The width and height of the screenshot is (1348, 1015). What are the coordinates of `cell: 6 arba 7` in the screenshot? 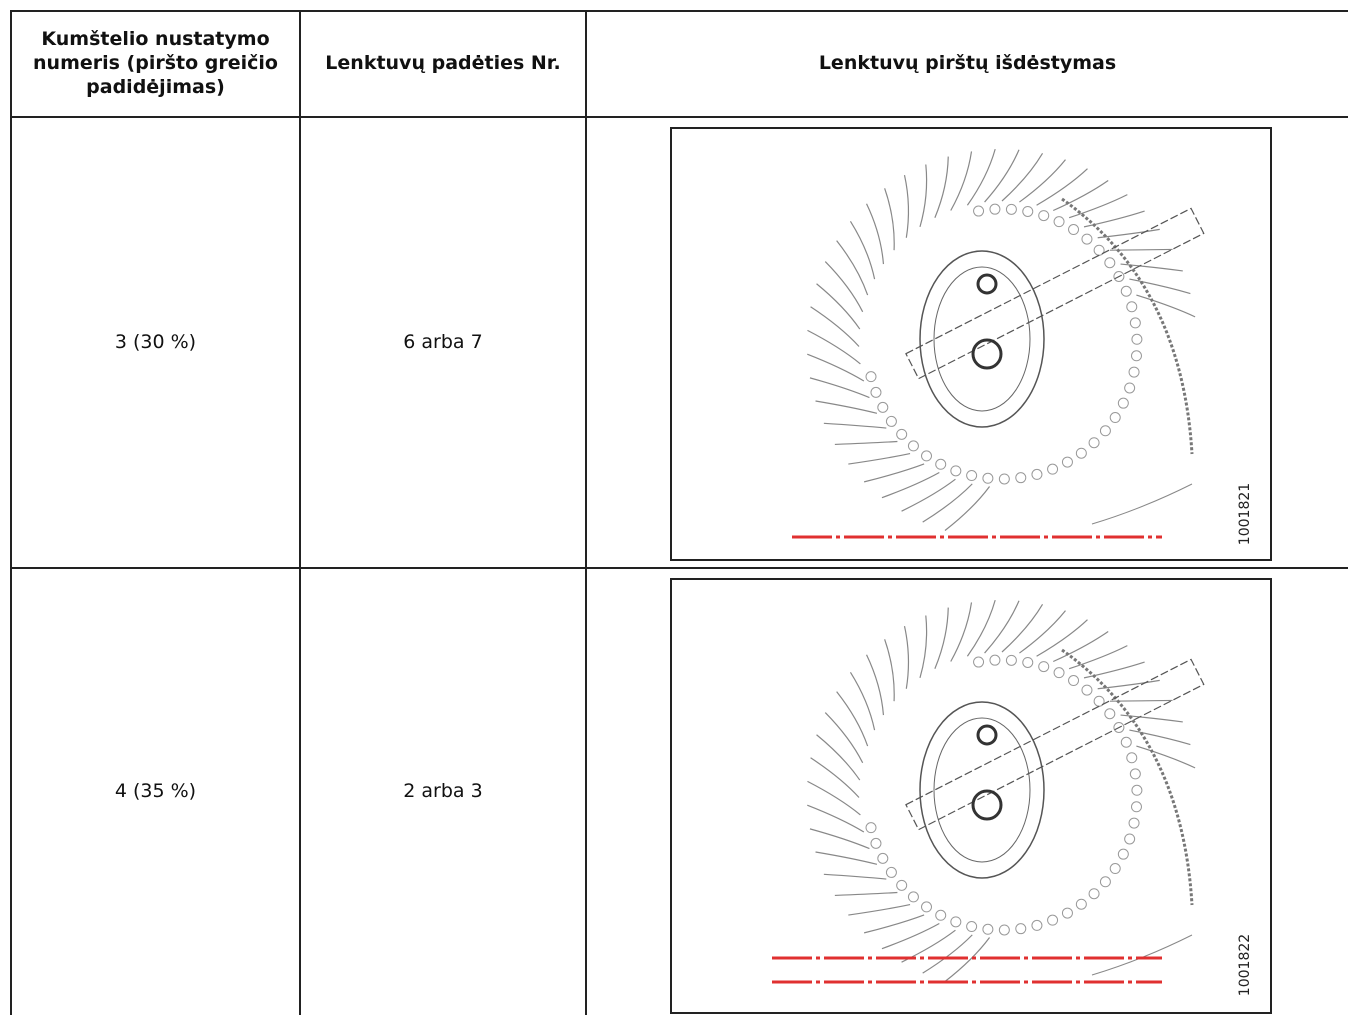 It's located at (443, 341).